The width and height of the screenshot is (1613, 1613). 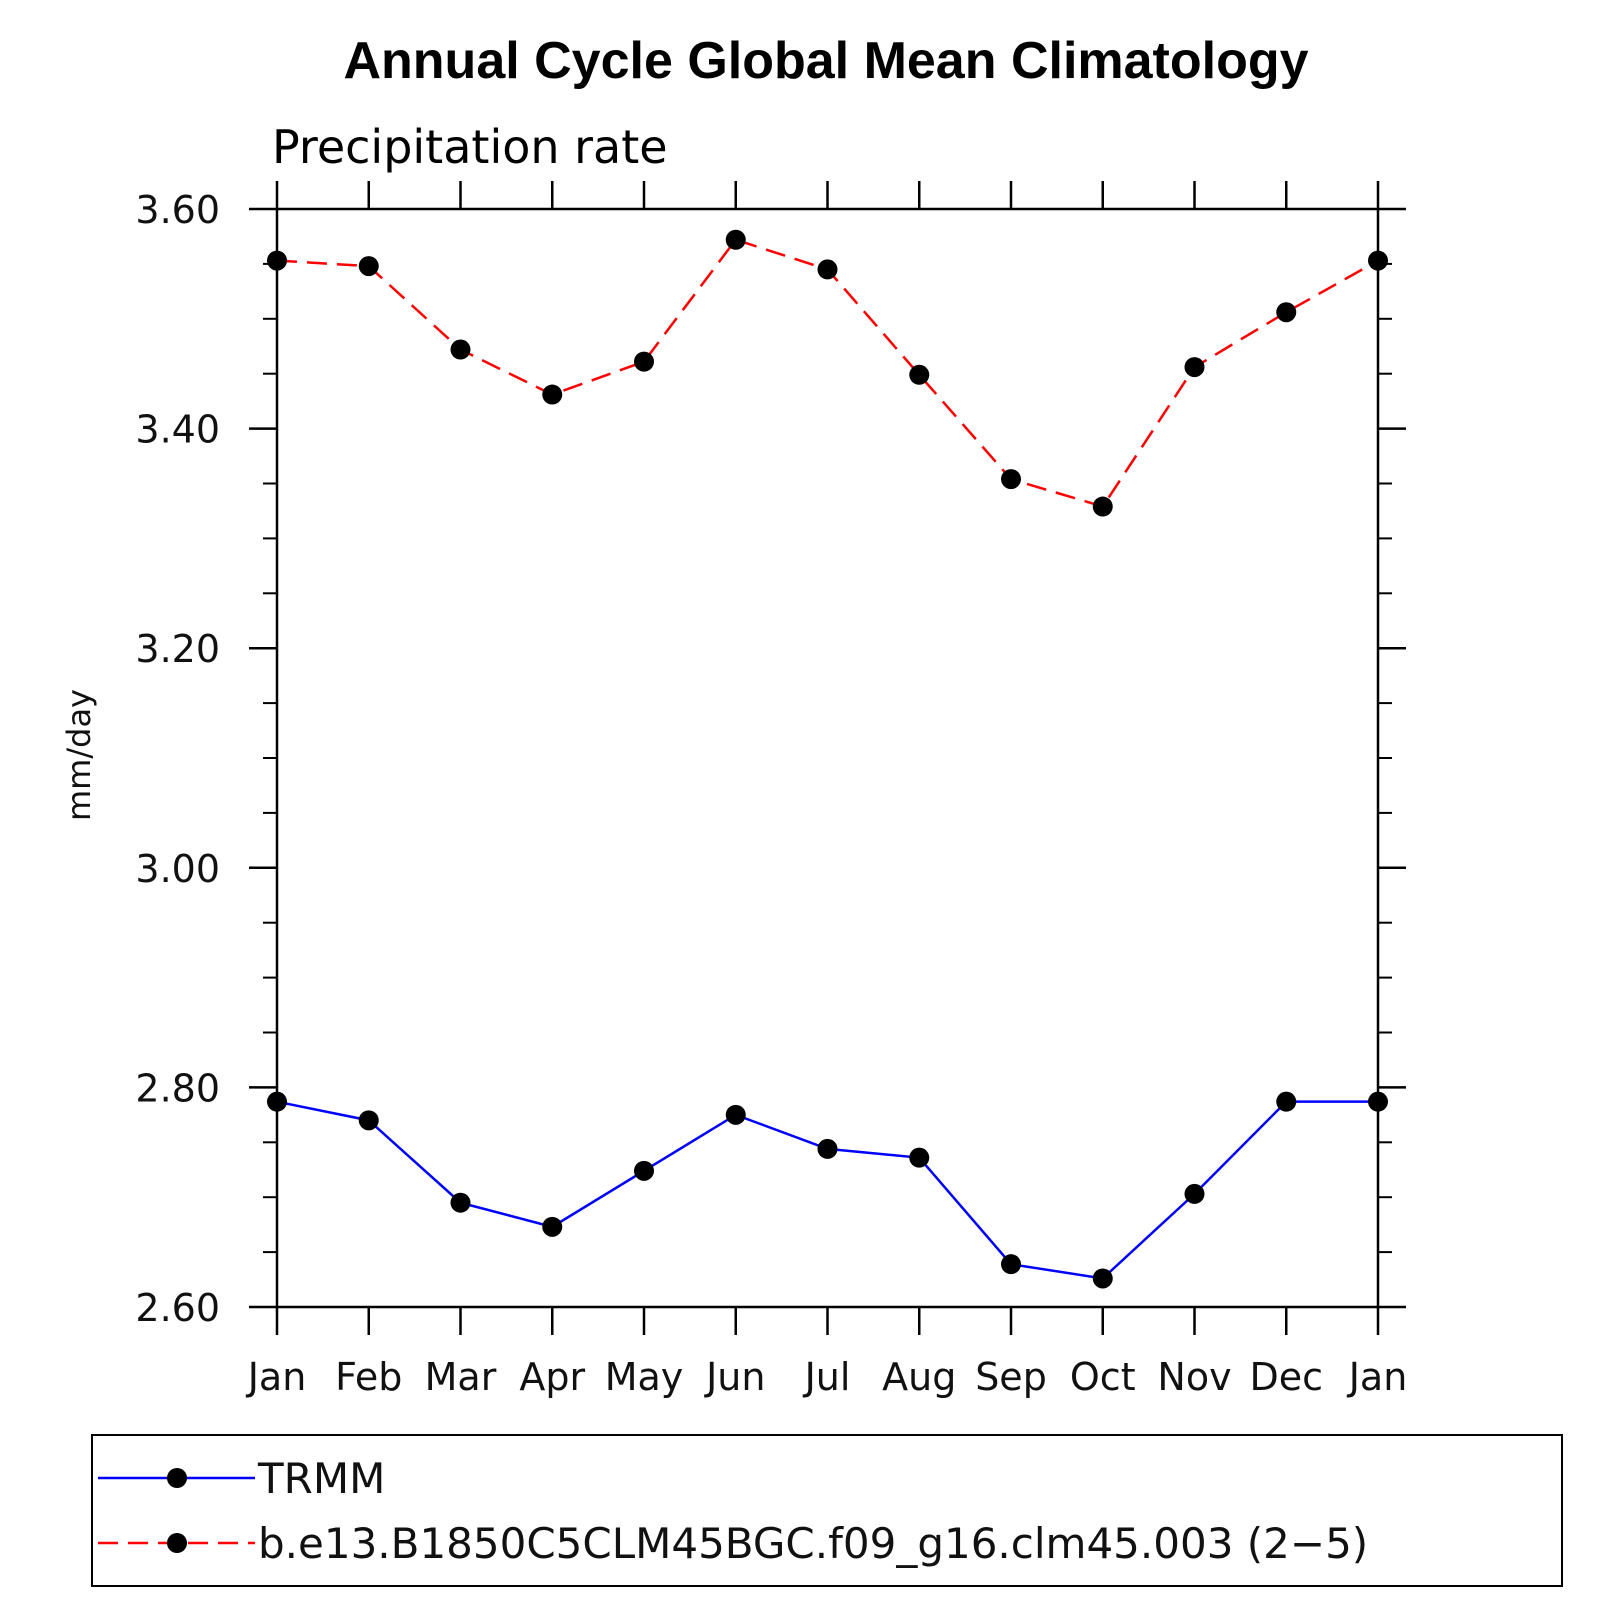 I want to click on legend-label: TRMM, so click(x=321, y=1478).